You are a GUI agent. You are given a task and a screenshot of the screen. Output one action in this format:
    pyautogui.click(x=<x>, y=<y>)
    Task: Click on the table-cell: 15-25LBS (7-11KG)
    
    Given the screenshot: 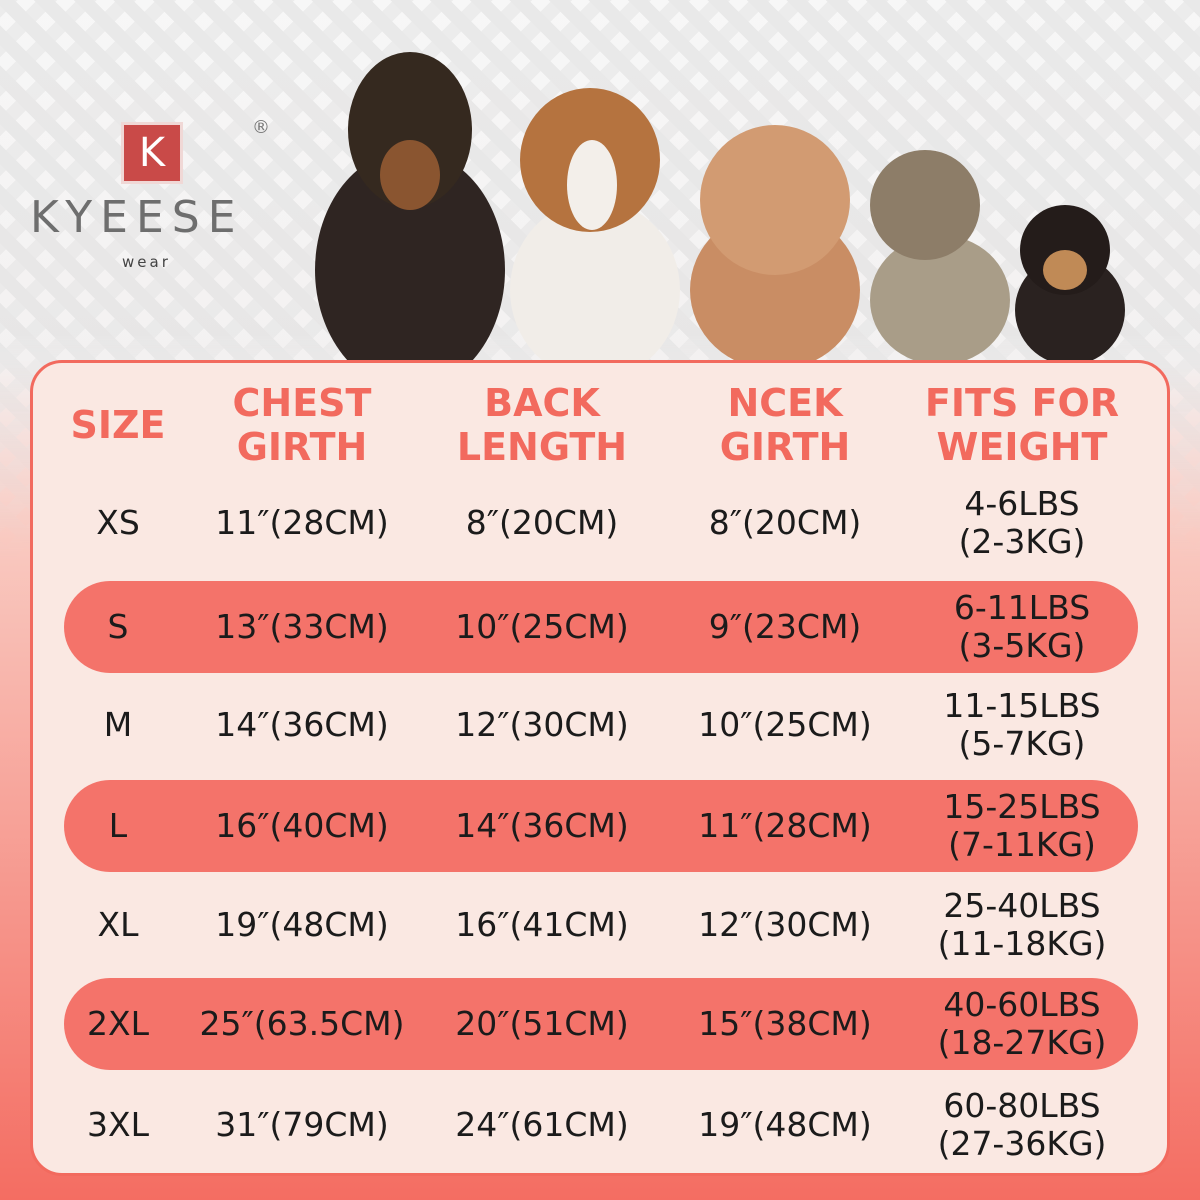 What is the action you would take?
    pyautogui.click(x=1021, y=826)
    